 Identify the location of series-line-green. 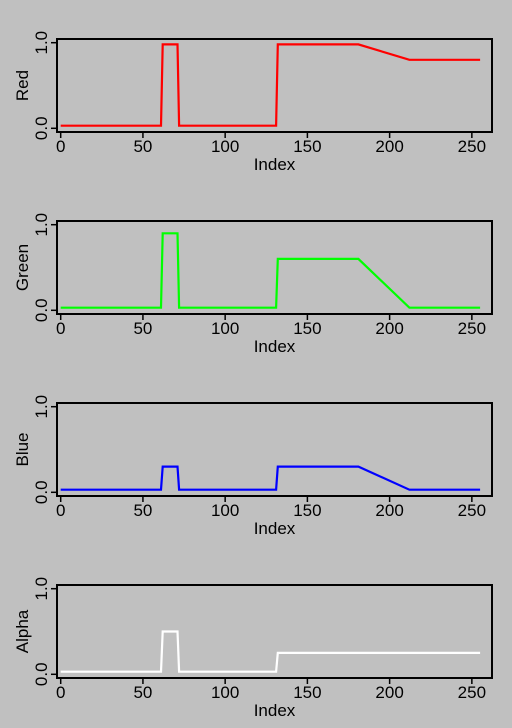
(270, 270).